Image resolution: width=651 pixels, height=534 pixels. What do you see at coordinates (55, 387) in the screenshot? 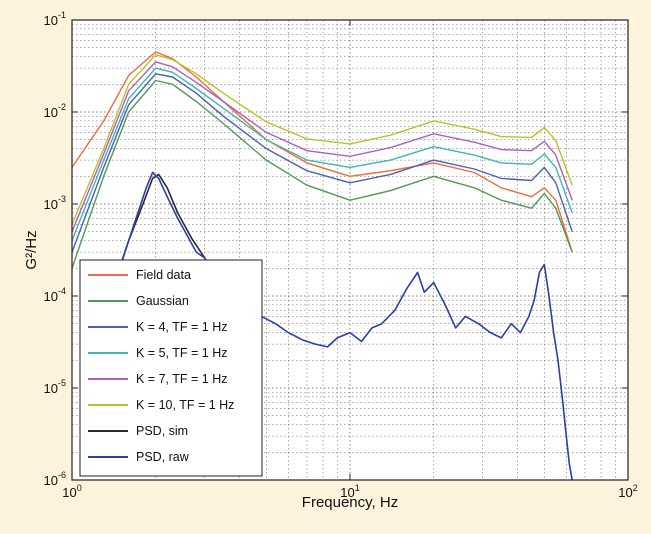
I see `y-tick-label: 10⁻⁵` at bounding box center [55, 387].